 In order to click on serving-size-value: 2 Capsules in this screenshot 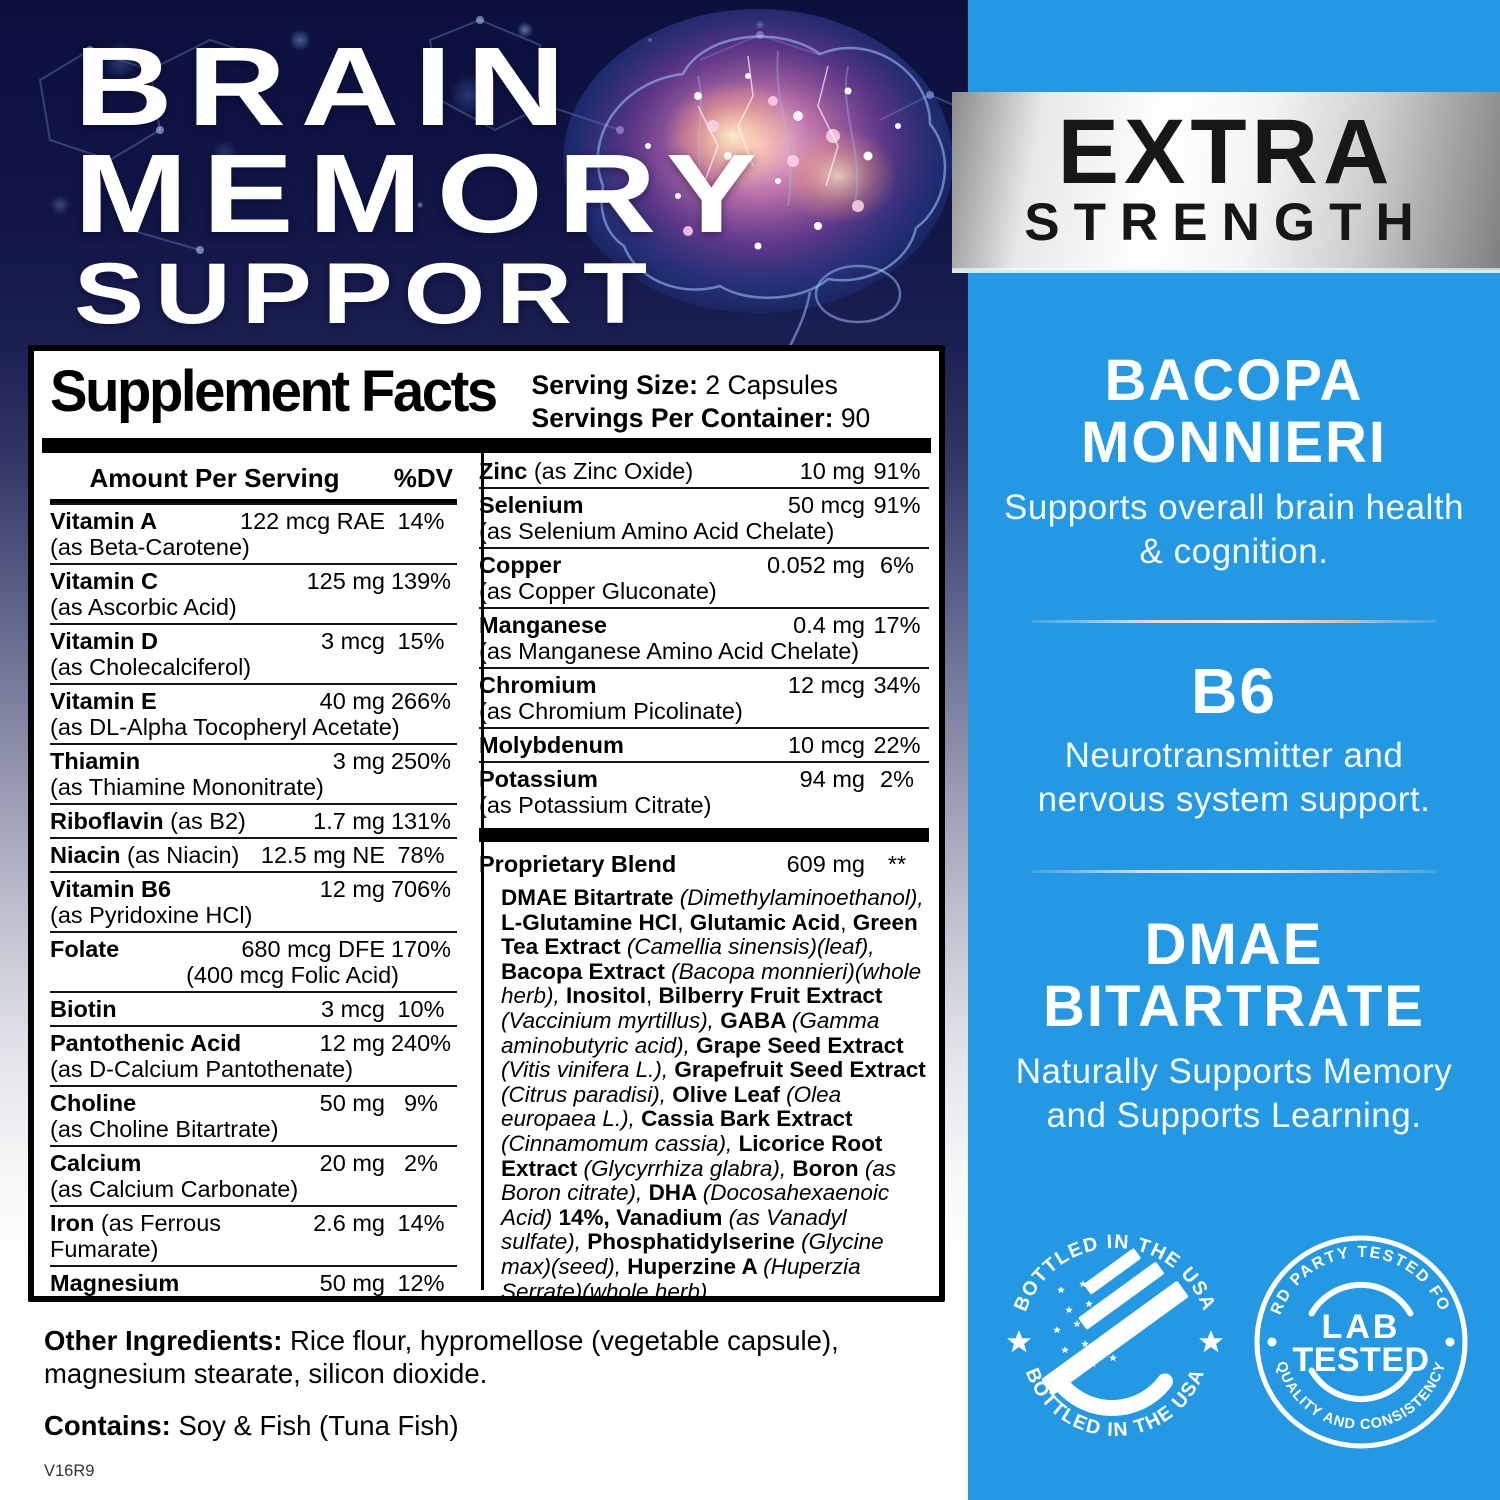, I will do `click(771, 385)`.